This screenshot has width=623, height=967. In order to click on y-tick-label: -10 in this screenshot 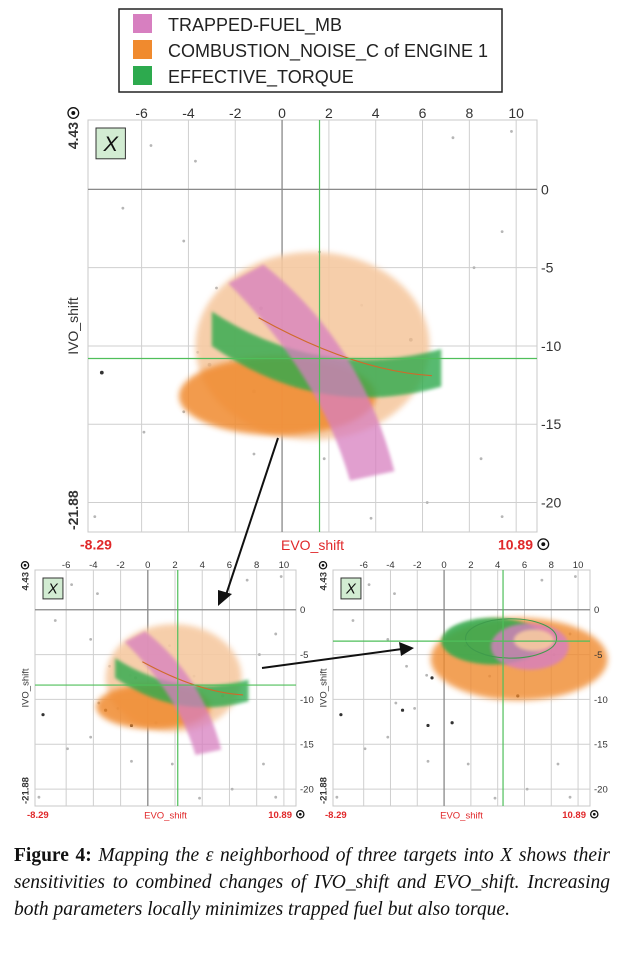, I will do `click(551, 346)`.